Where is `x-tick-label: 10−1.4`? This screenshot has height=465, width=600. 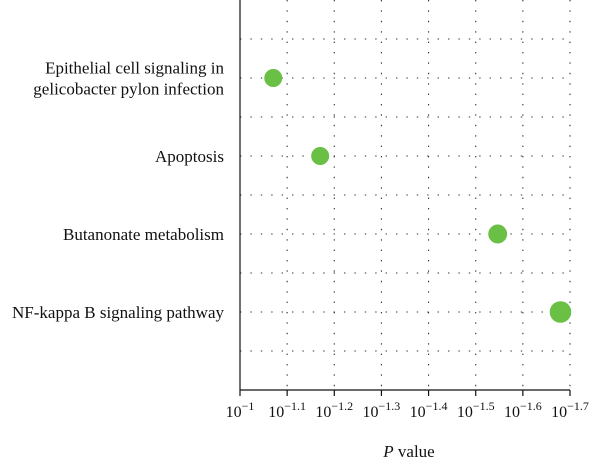
x-tick-label: 10−1.4 is located at coordinates (429, 410).